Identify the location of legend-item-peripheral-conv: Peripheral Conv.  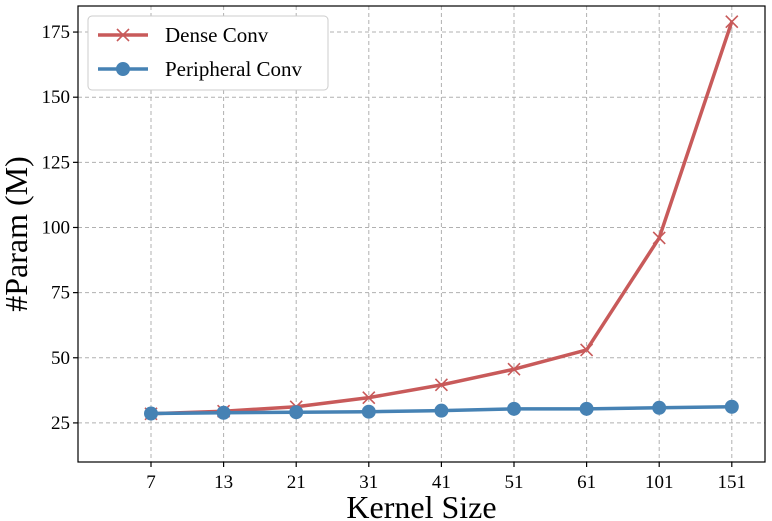
(200, 69).